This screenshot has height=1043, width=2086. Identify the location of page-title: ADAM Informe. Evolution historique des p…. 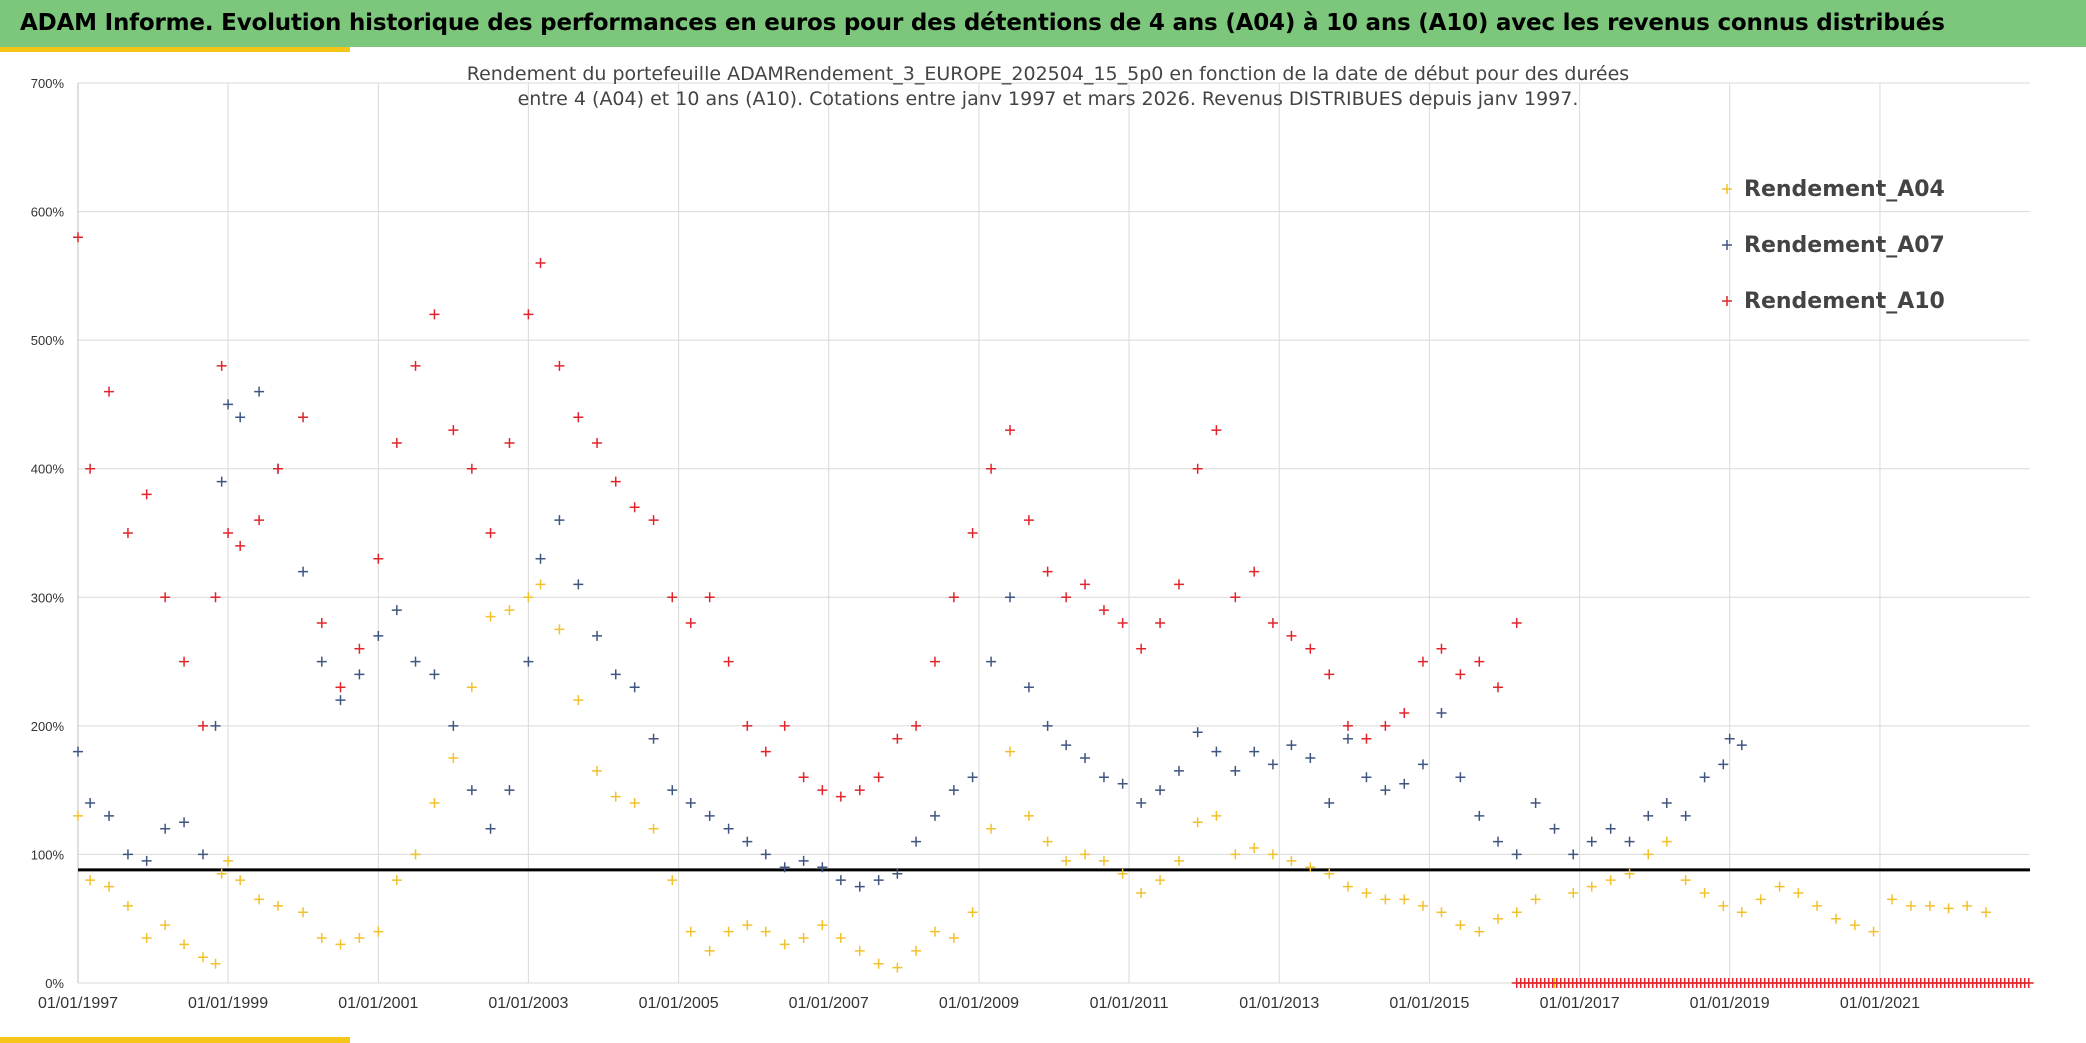
(982, 23).